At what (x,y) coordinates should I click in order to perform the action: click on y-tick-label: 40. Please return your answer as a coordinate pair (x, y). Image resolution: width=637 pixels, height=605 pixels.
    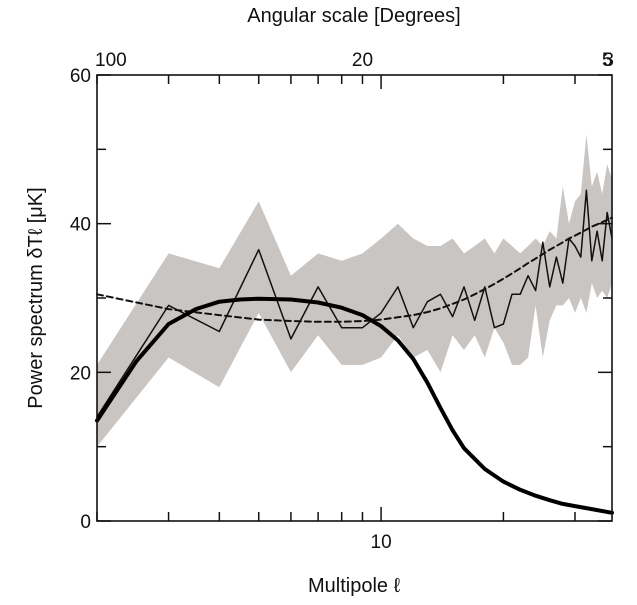
    Looking at the image, I should click on (80, 225).